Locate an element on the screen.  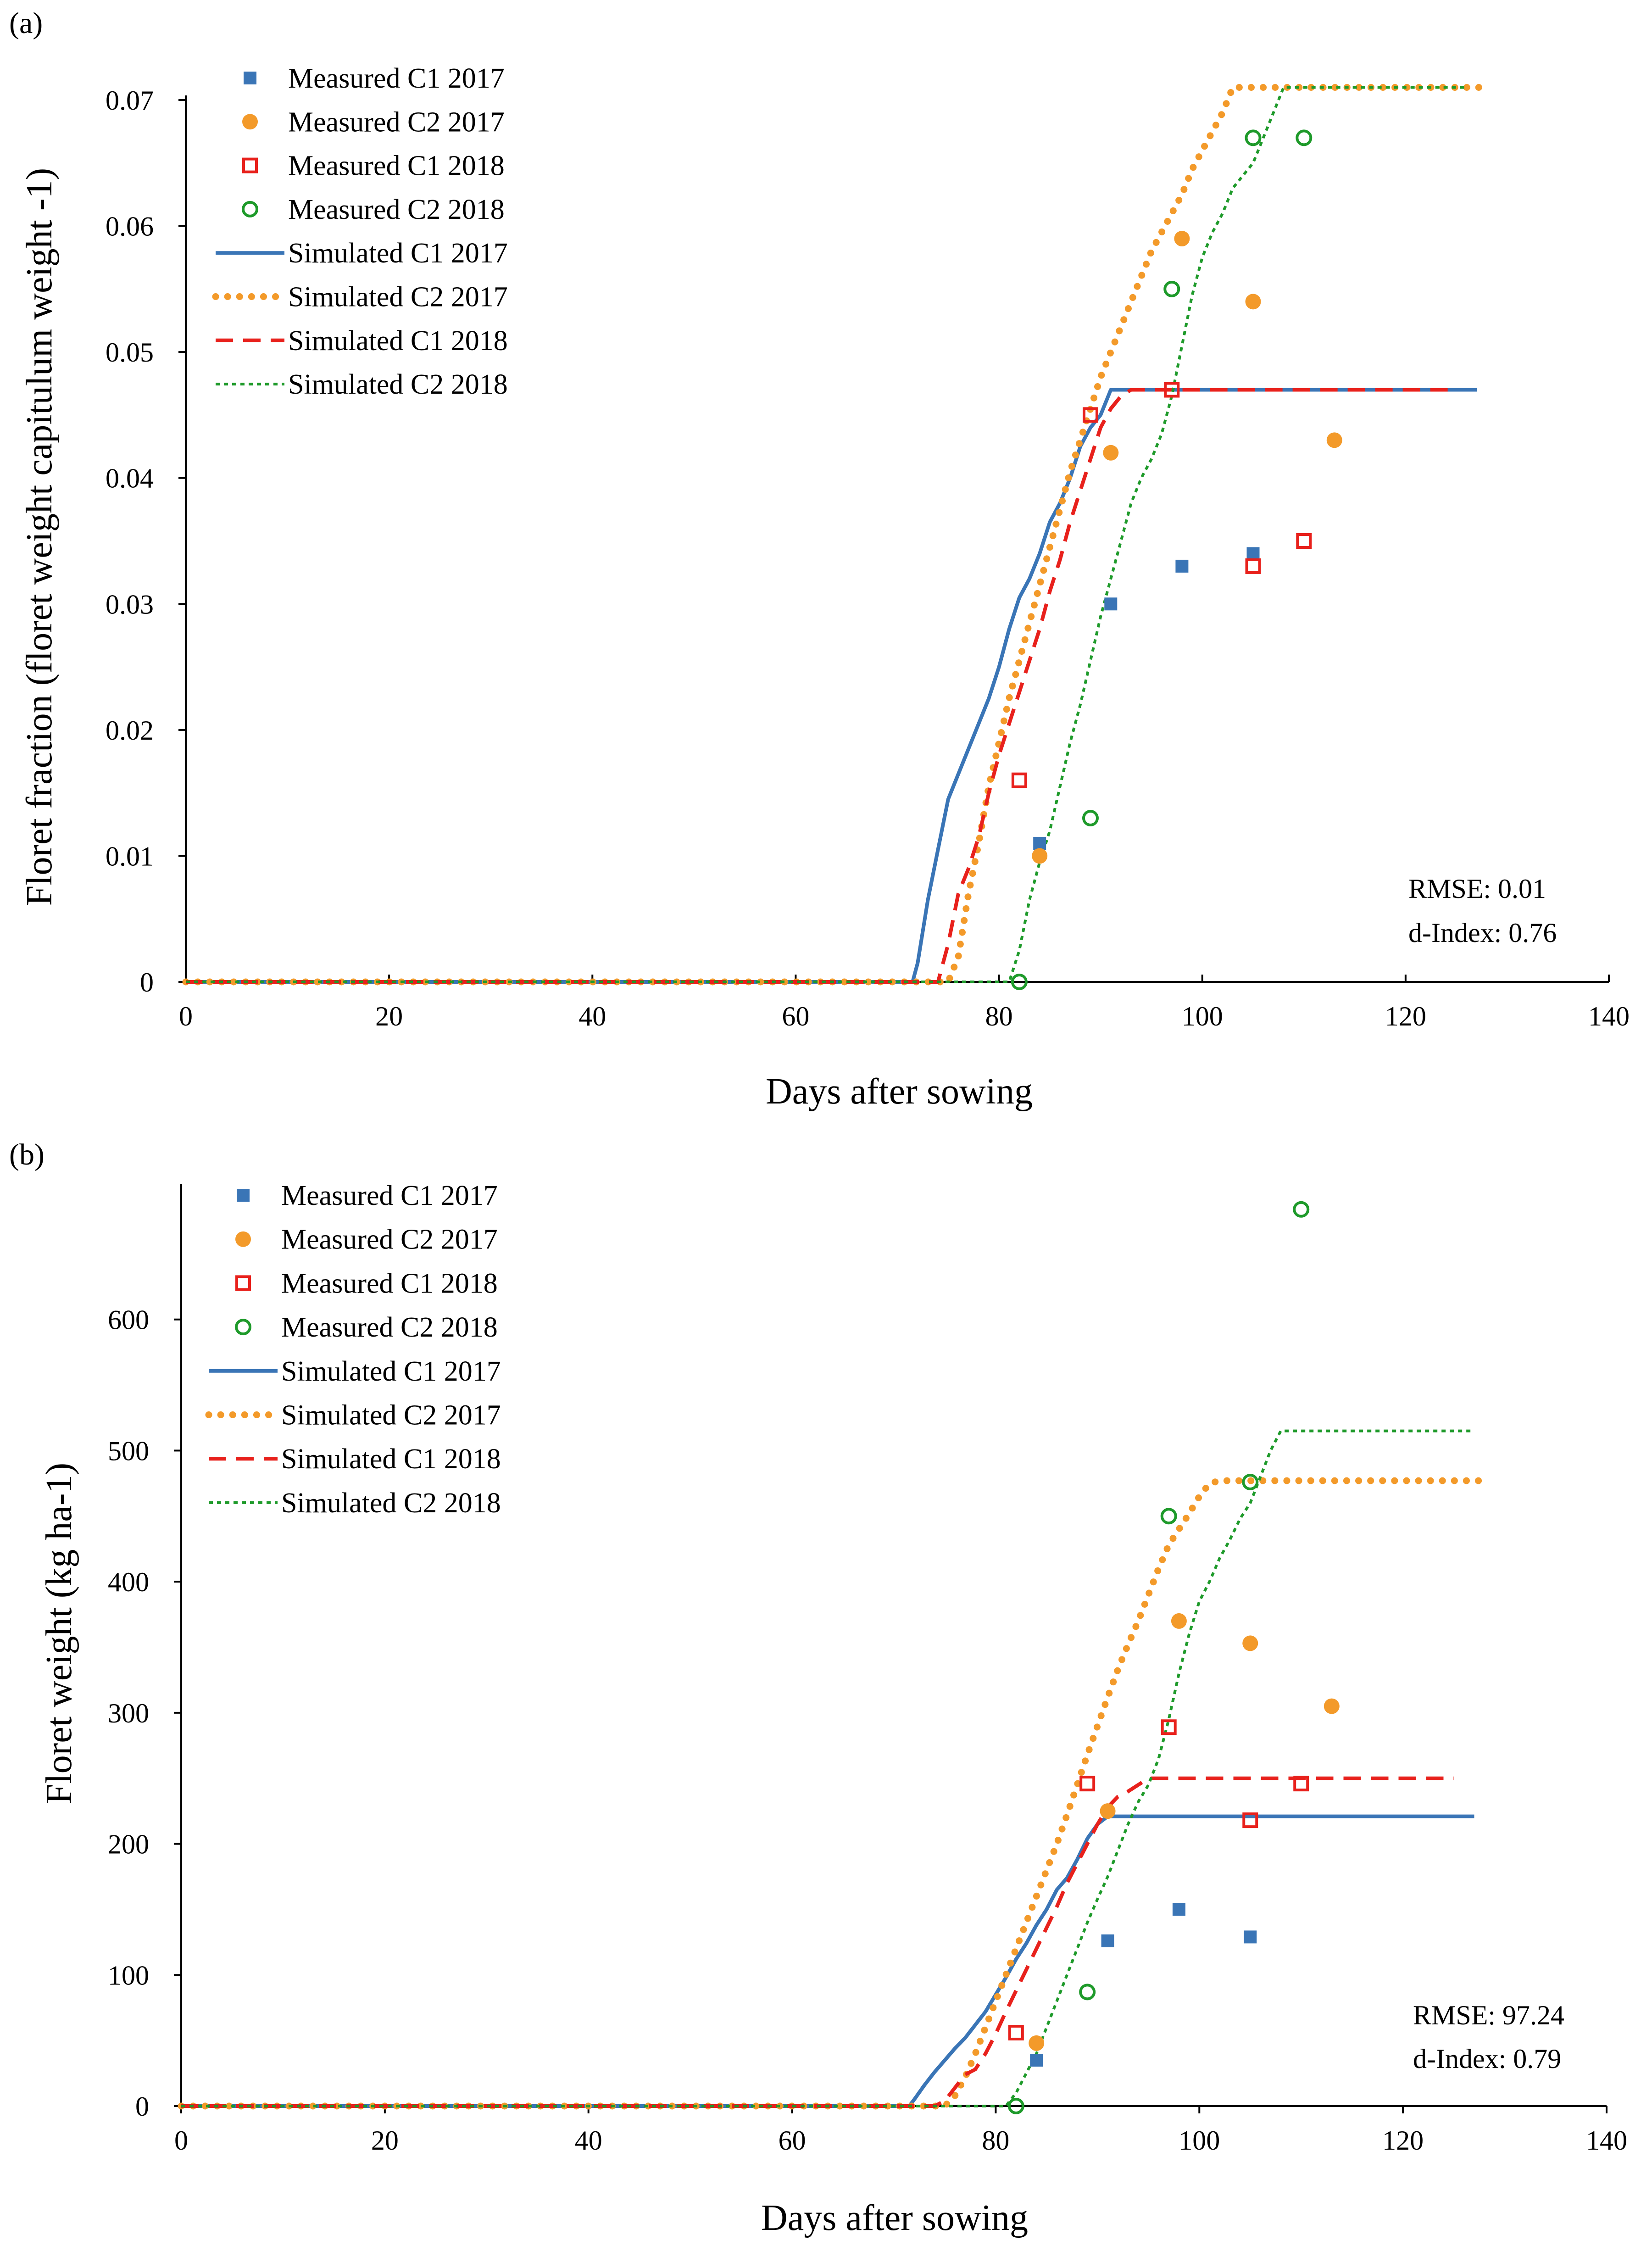
y-tick-label: 0.02 is located at coordinates (130, 730).